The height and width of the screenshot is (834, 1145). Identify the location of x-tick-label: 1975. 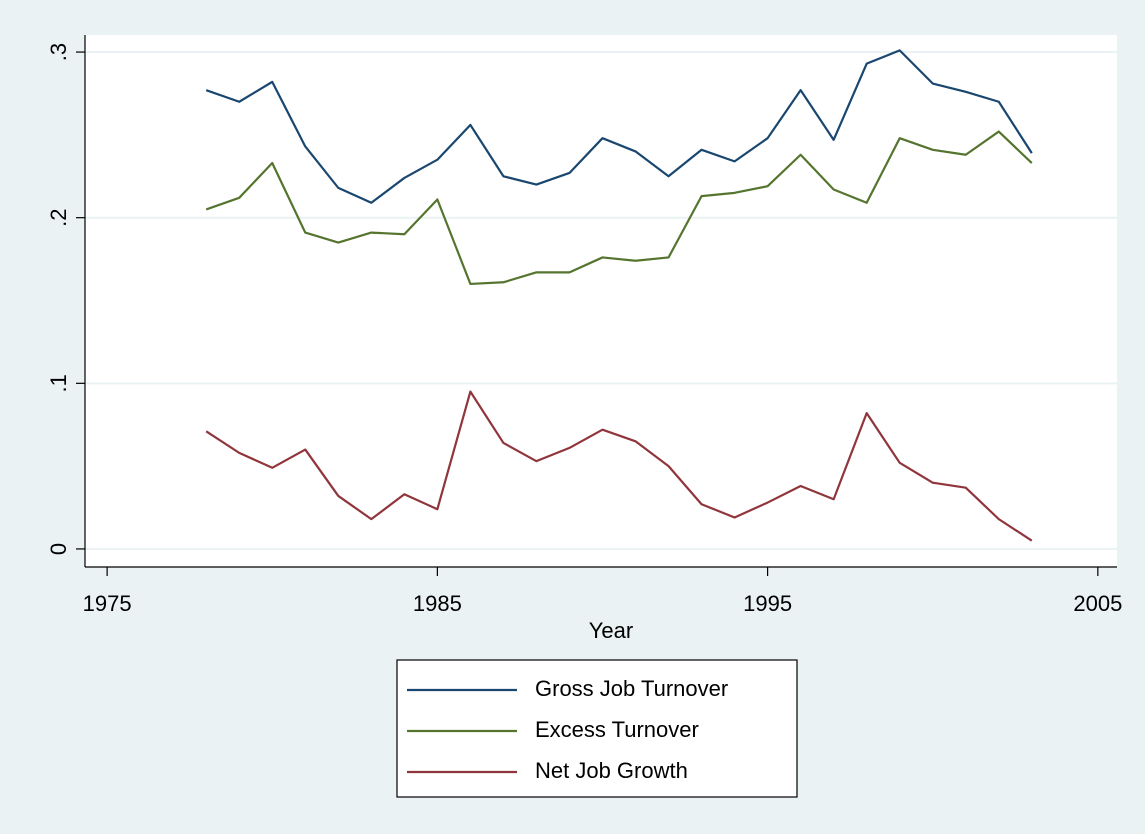
(107, 603).